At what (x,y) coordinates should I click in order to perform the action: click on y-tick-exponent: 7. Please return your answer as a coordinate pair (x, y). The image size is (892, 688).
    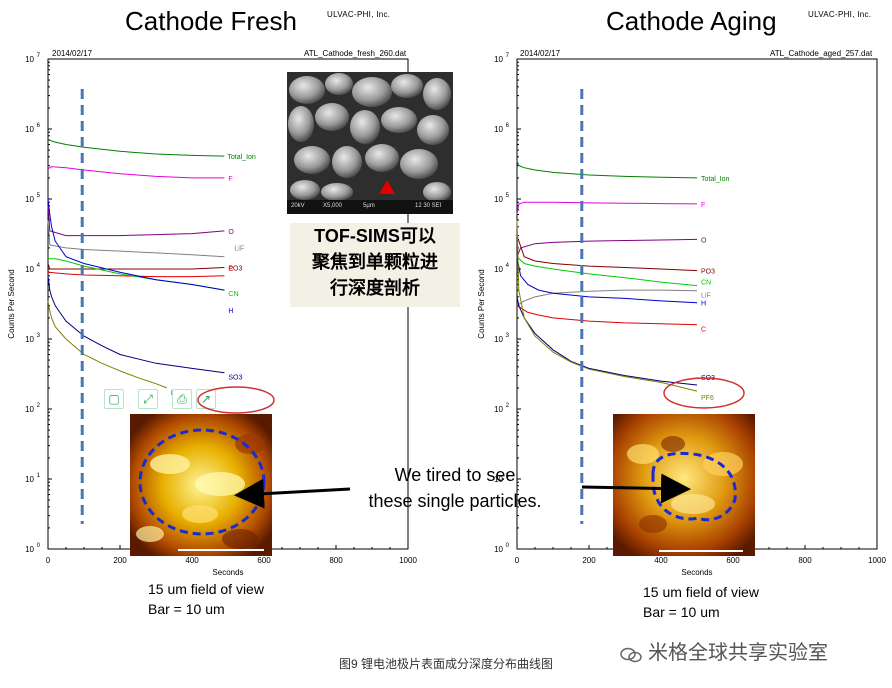
    Looking at the image, I should click on (39, 56).